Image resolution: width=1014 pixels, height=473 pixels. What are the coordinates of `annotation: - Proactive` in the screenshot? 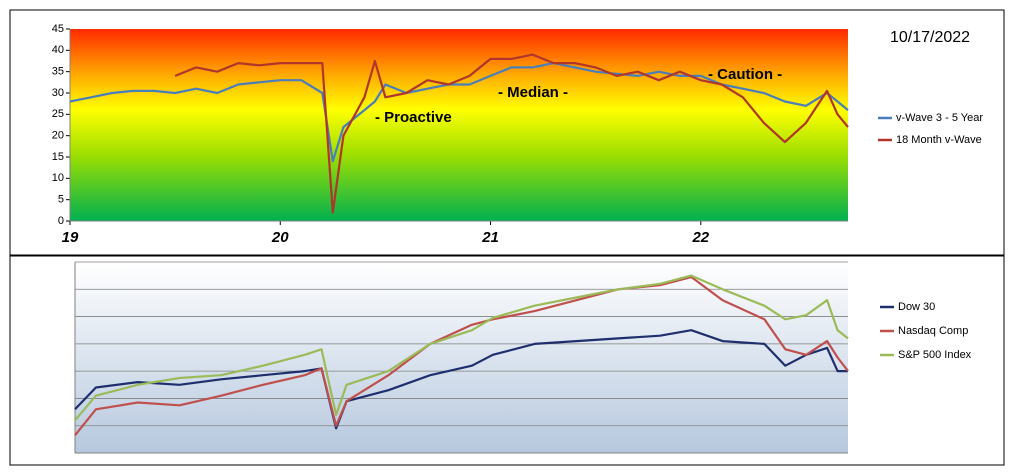 It's located at (413, 117).